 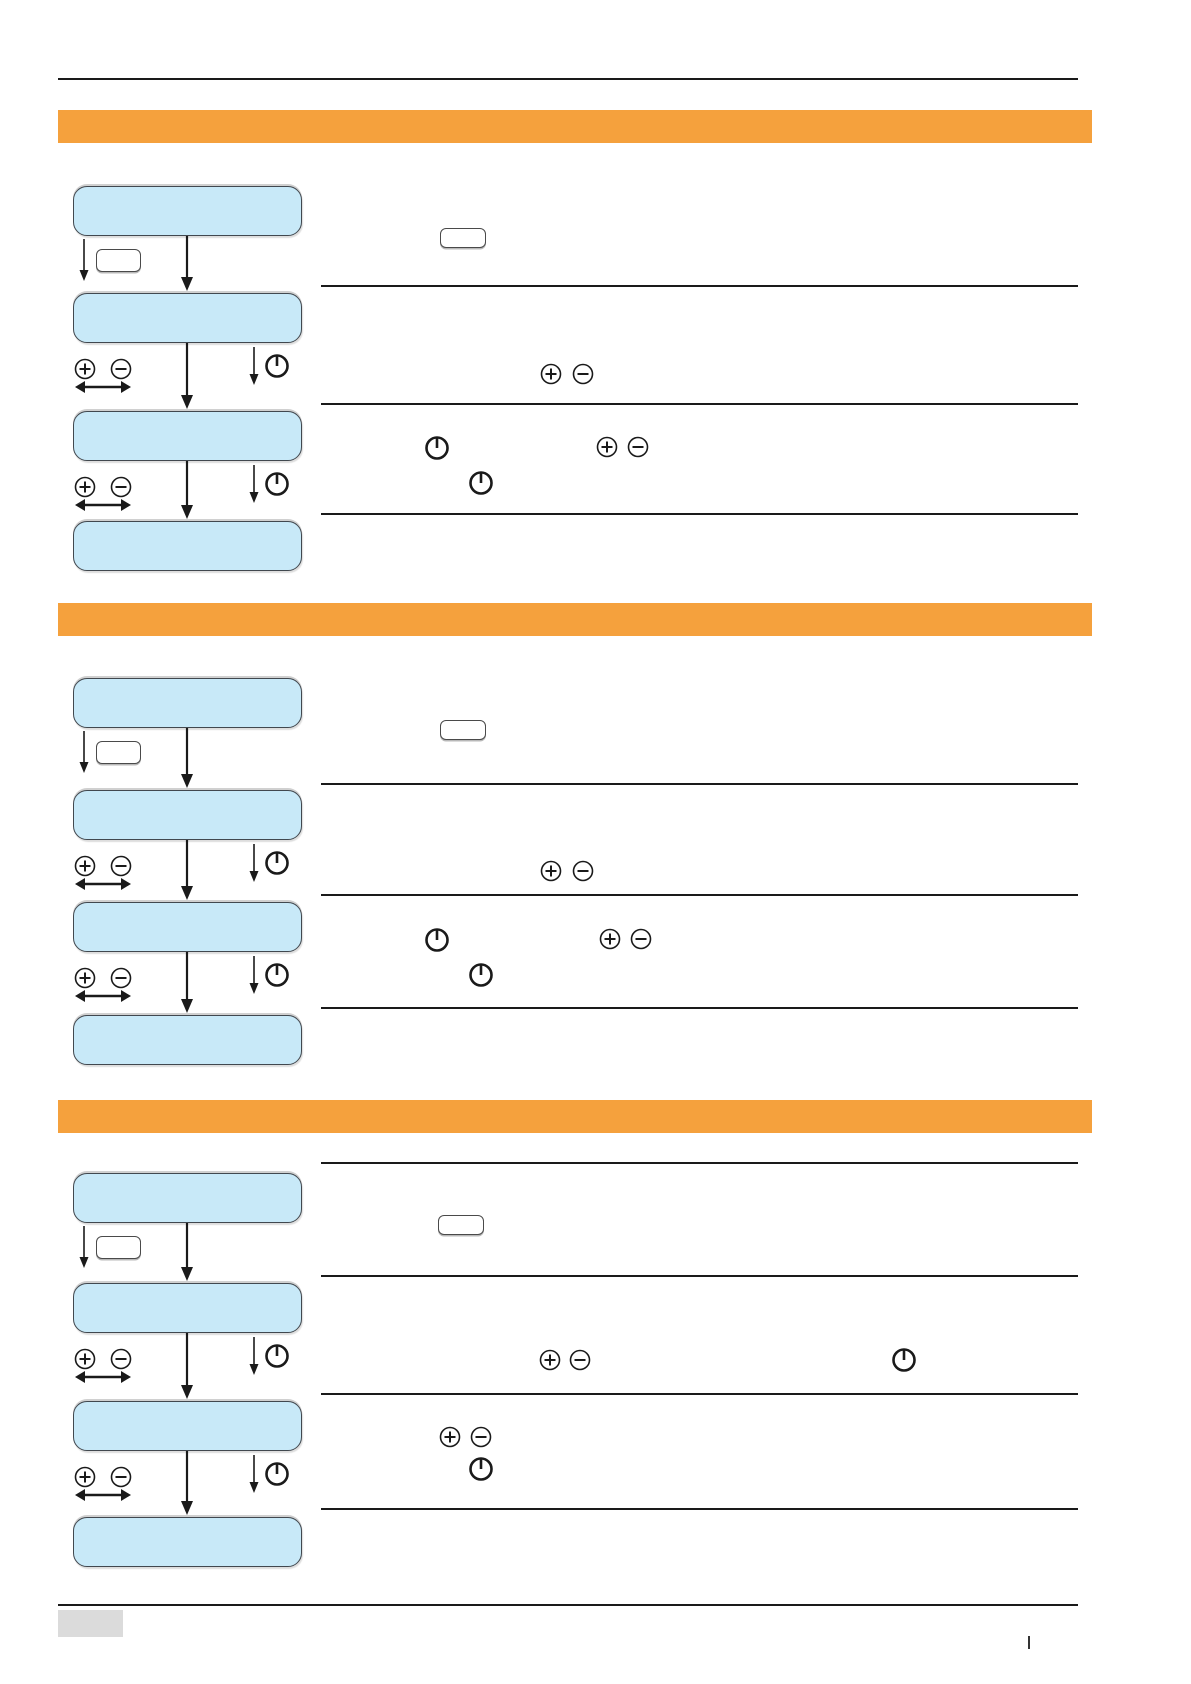 What do you see at coordinates (568, 1605) in the screenshot?
I see `bottom-divider` at bounding box center [568, 1605].